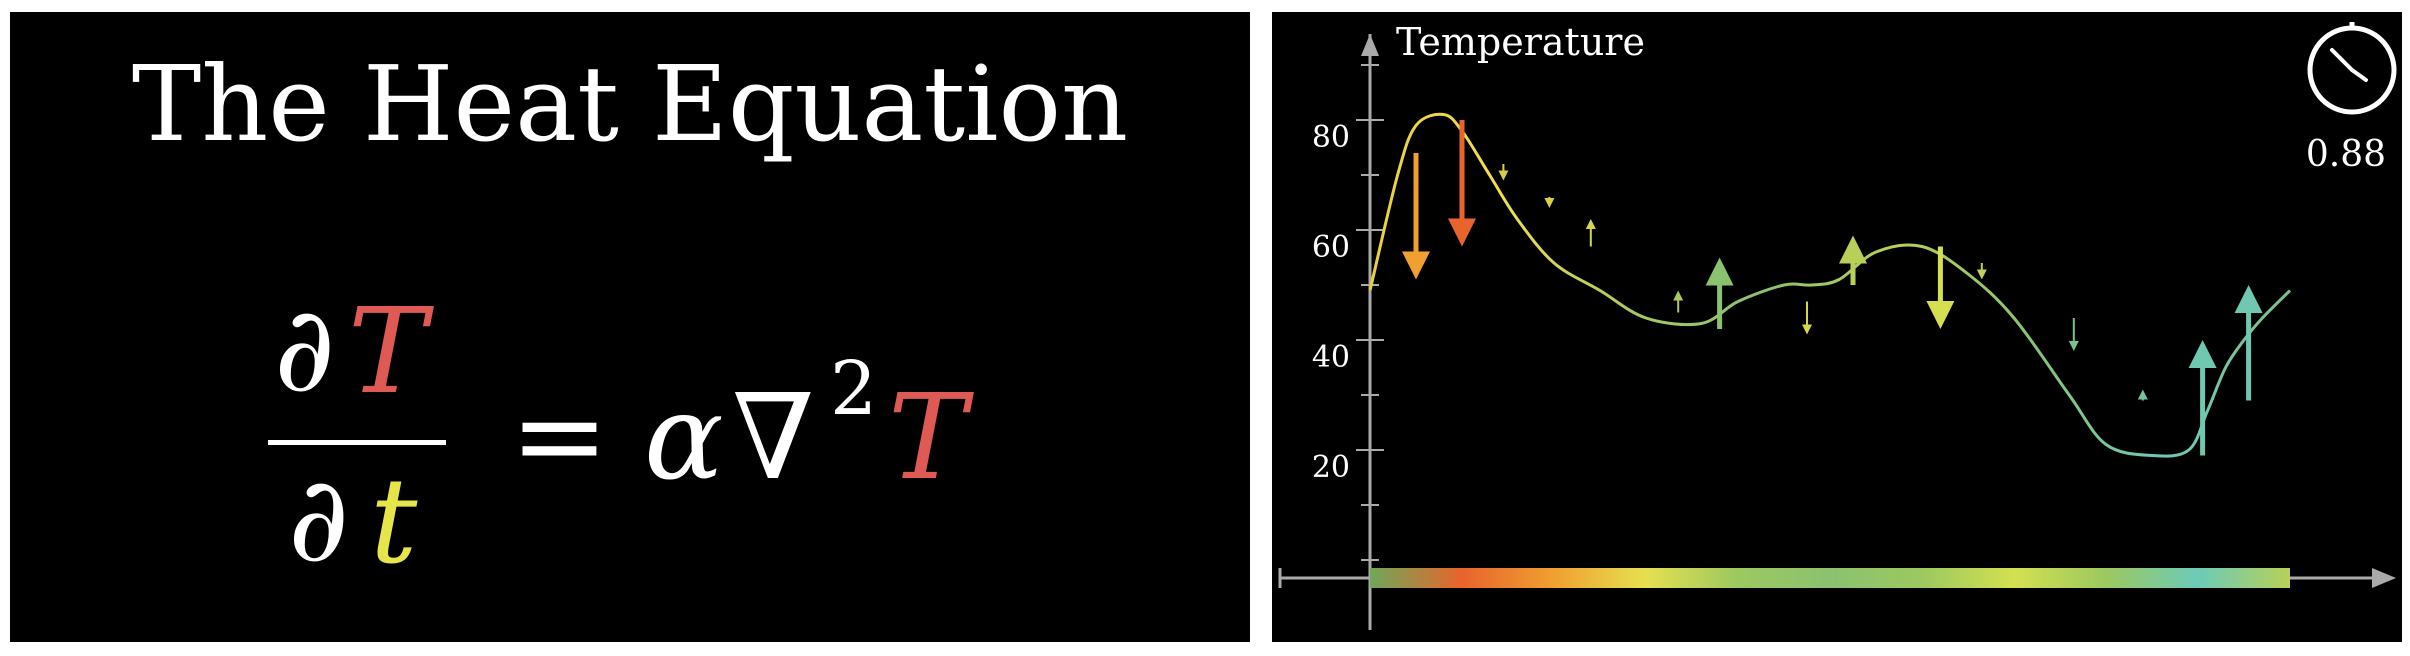  What do you see at coordinates (387, 351) in the screenshot?
I see `numerator-T: T` at bounding box center [387, 351].